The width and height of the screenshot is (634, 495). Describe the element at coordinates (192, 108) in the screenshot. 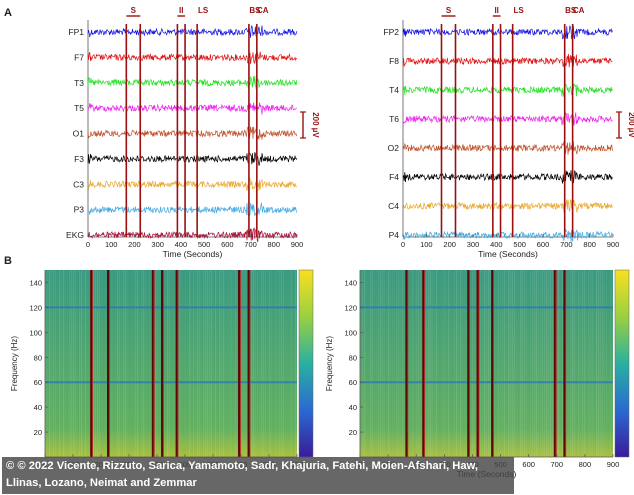

I see `trace-t5` at that location.